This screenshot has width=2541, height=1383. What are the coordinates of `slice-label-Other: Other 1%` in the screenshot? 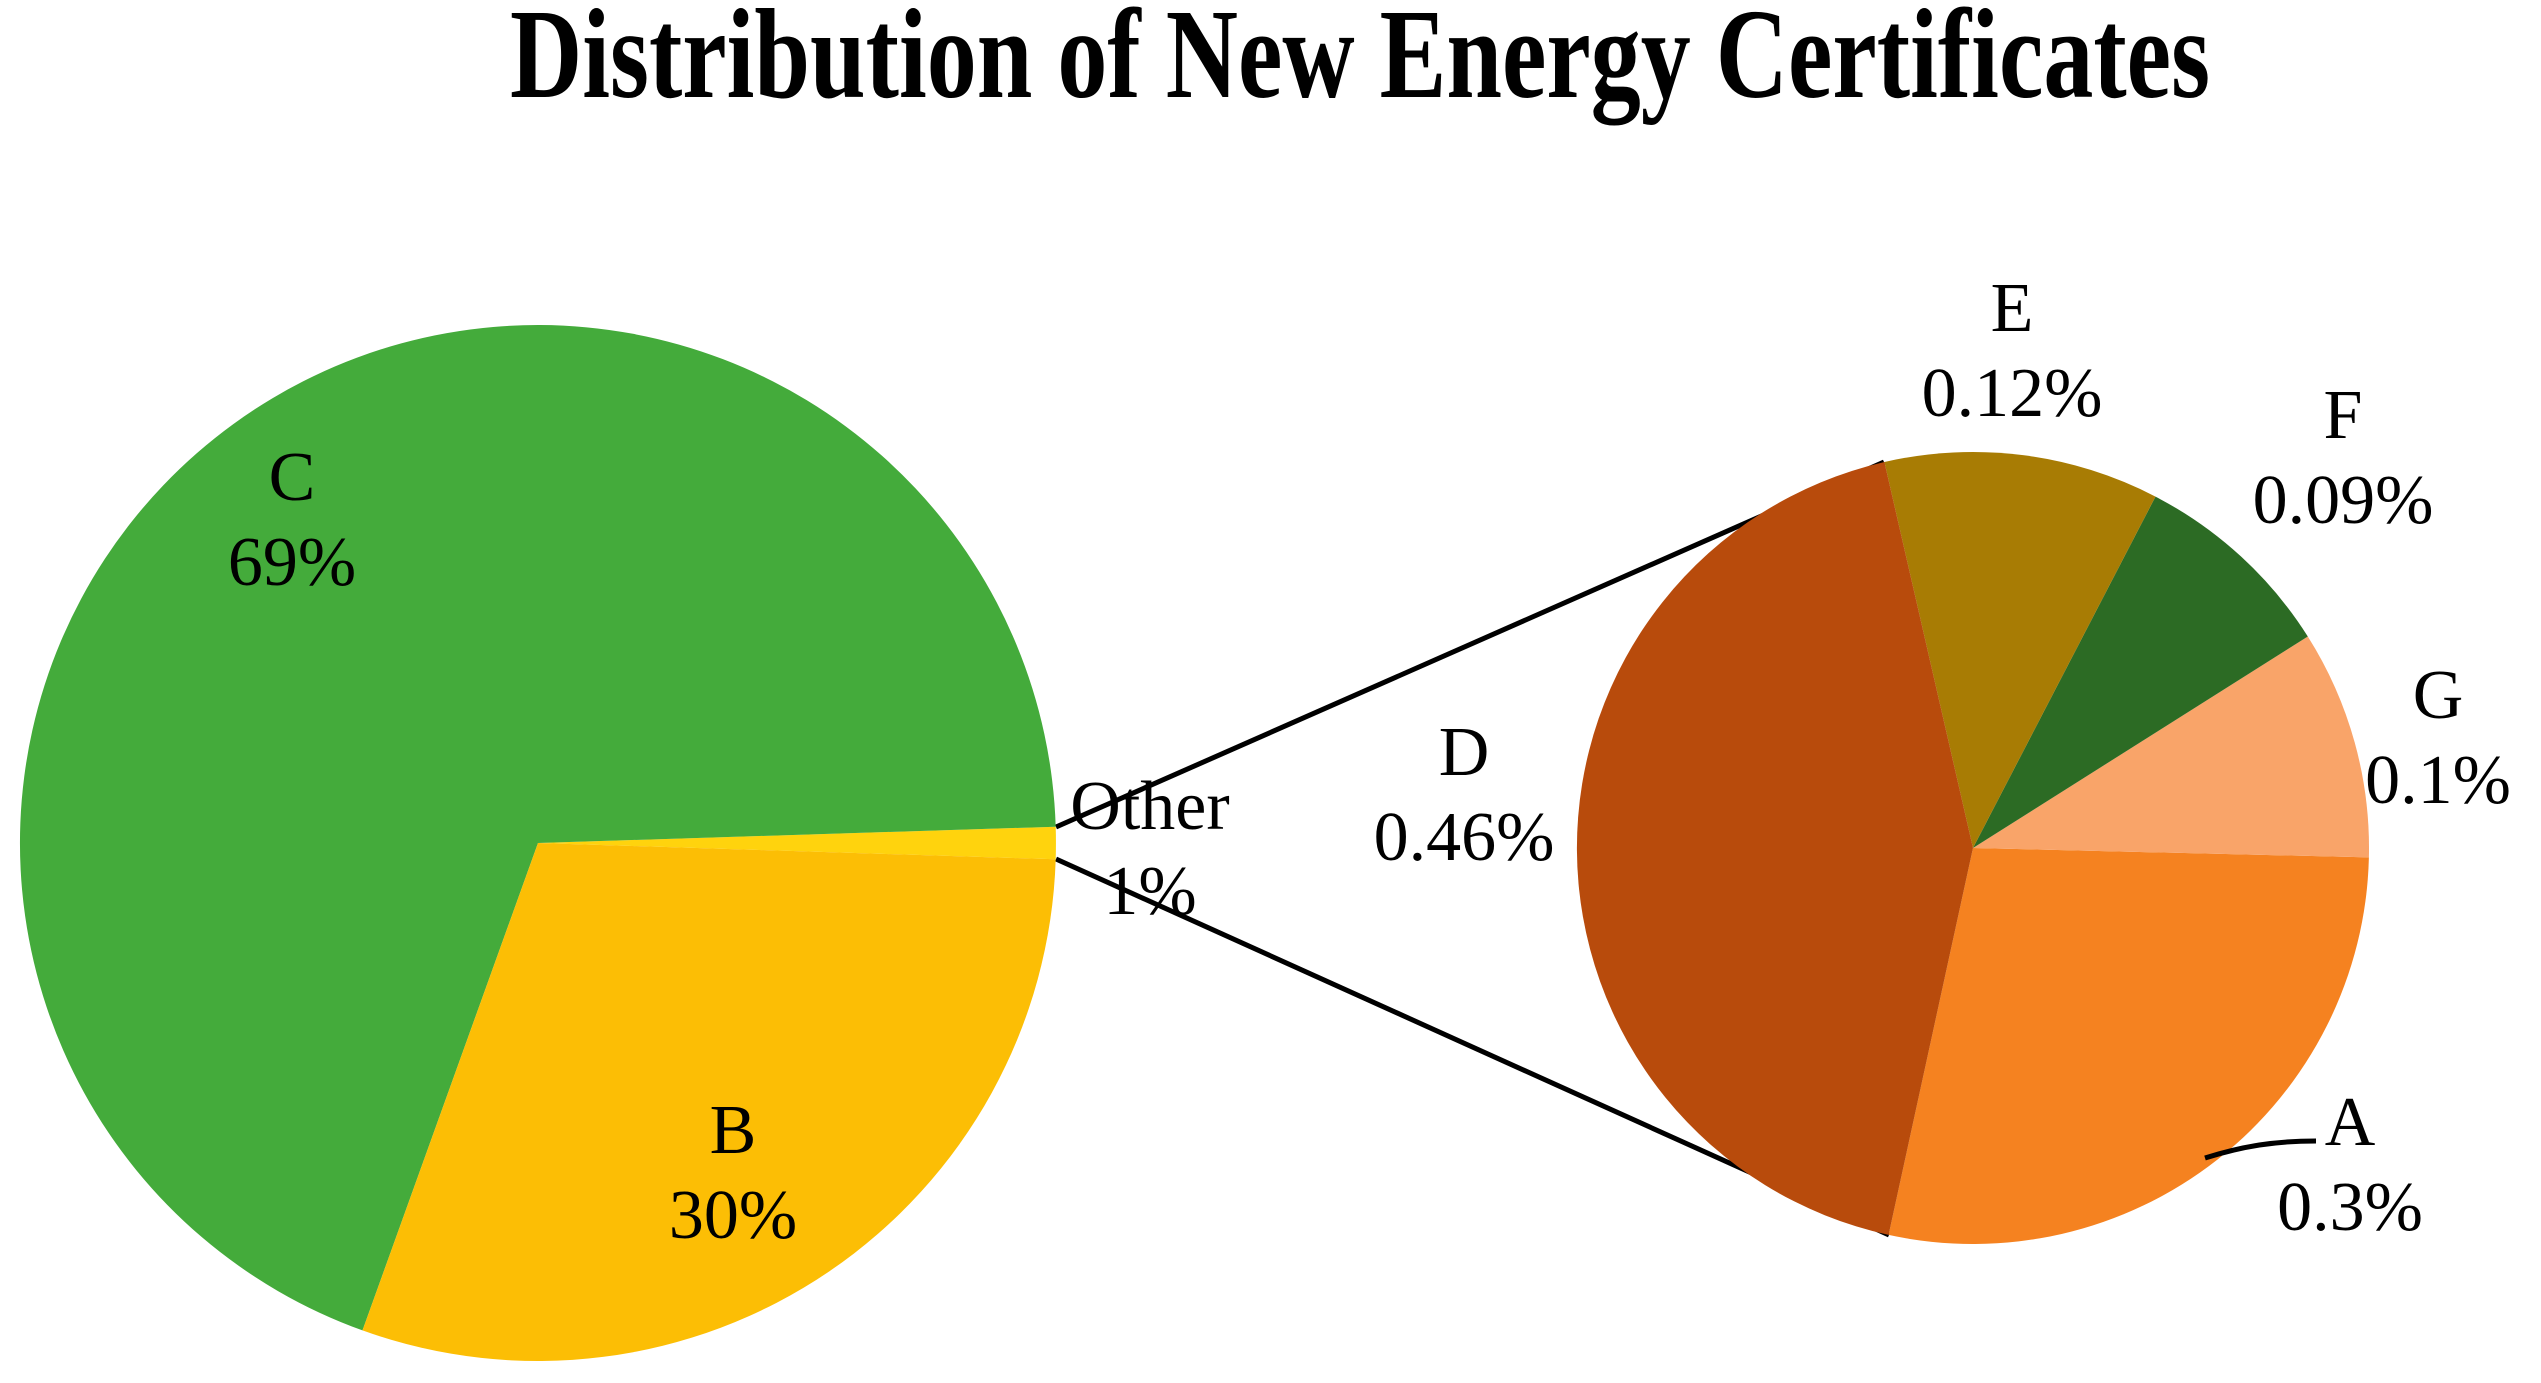 It's located at (1149, 849).